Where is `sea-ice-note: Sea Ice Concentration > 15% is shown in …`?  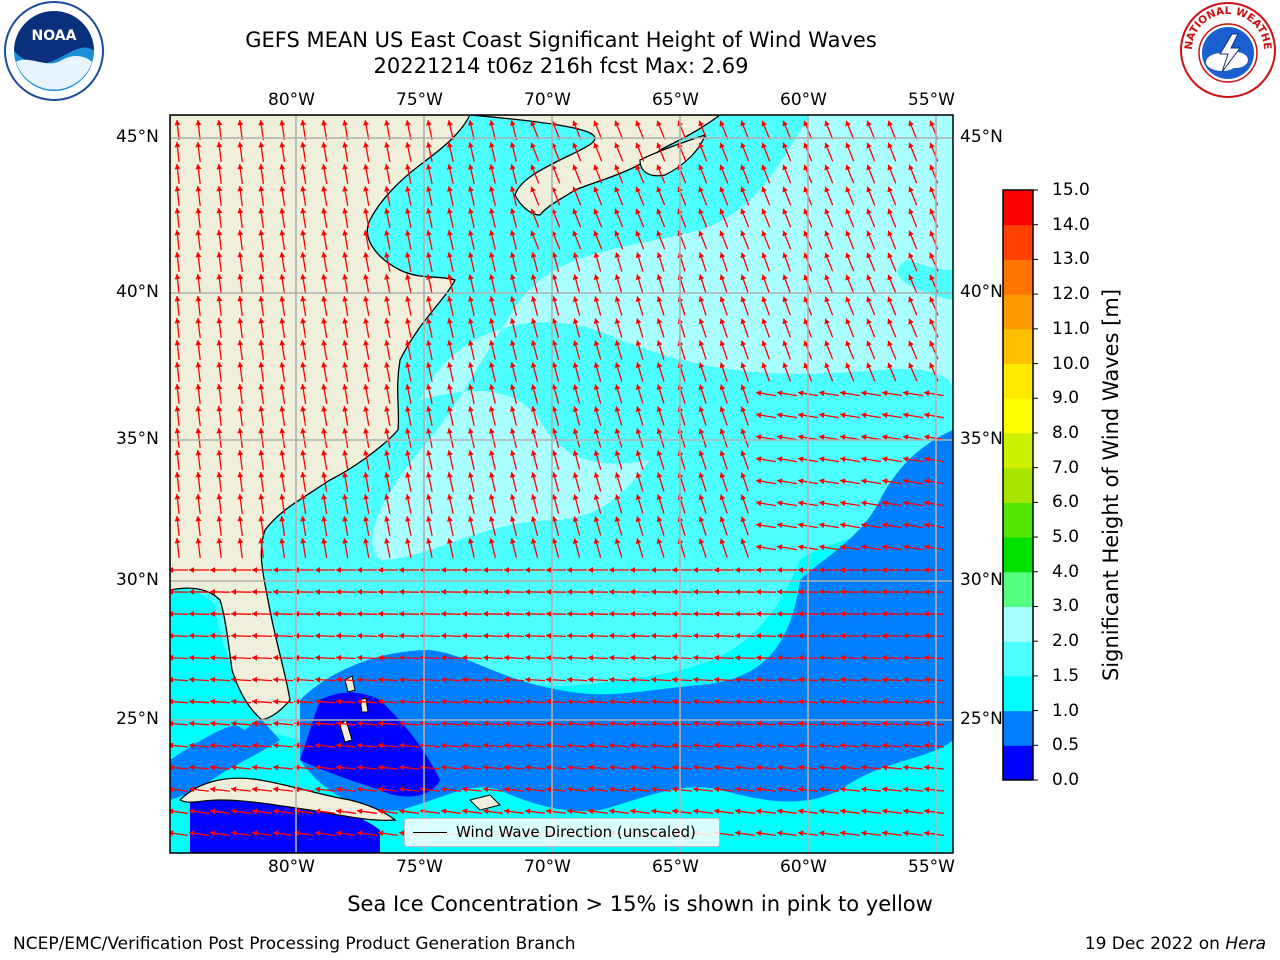
sea-ice-note: Sea Ice Concentration > 15% is shown in … is located at coordinates (640, 904).